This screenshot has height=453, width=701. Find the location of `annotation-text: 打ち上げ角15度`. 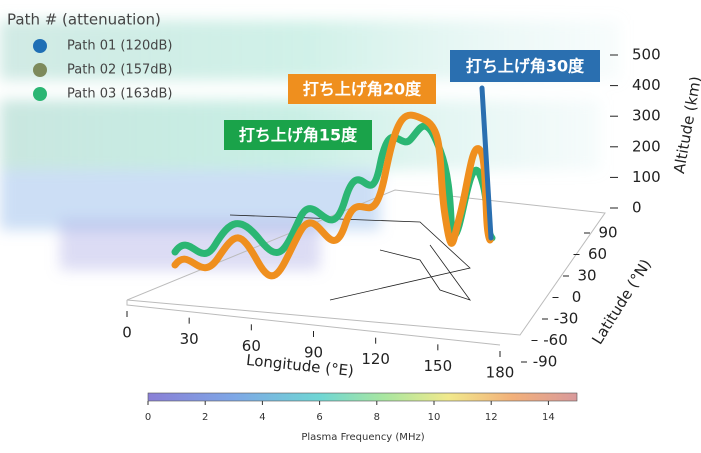

annotation-text: 打ち上げ角15度 is located at coordinates (298, 135).